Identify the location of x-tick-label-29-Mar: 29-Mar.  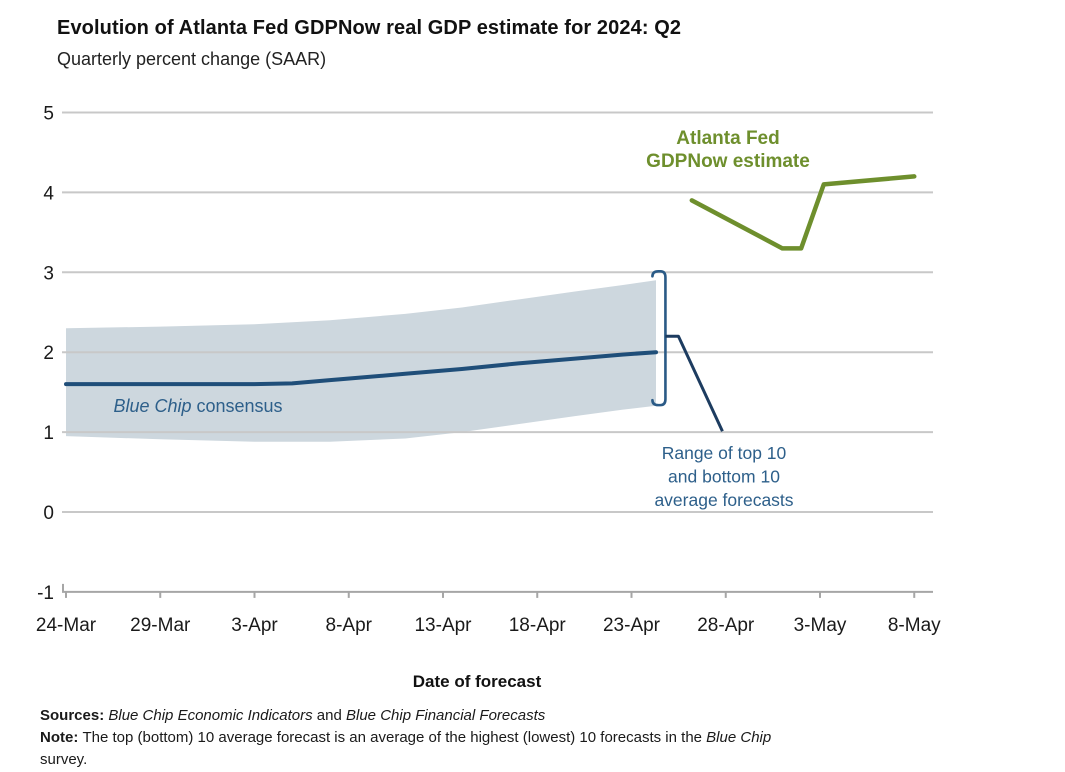
(160, 625).